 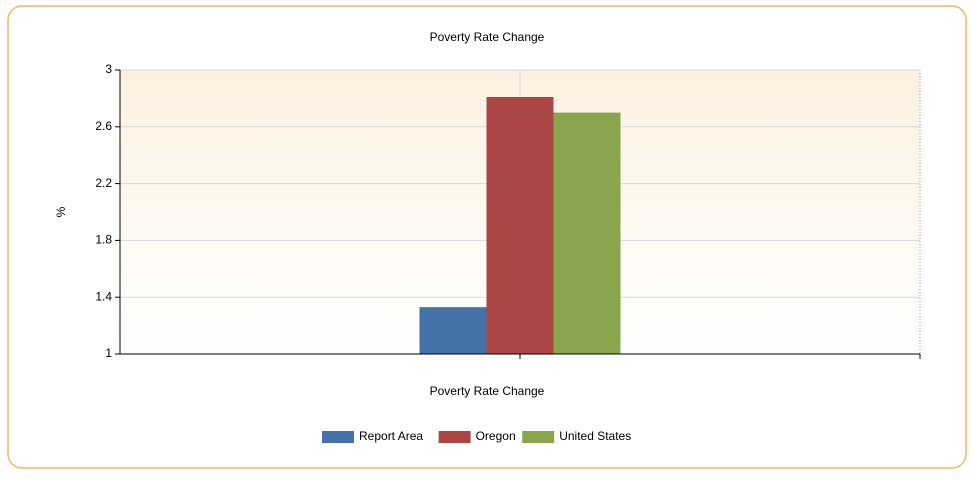 What do you see at coordinates (103, 183) in the screenshot?
I see `y-tick-label: 2.2` at bounding box center [103, 183].